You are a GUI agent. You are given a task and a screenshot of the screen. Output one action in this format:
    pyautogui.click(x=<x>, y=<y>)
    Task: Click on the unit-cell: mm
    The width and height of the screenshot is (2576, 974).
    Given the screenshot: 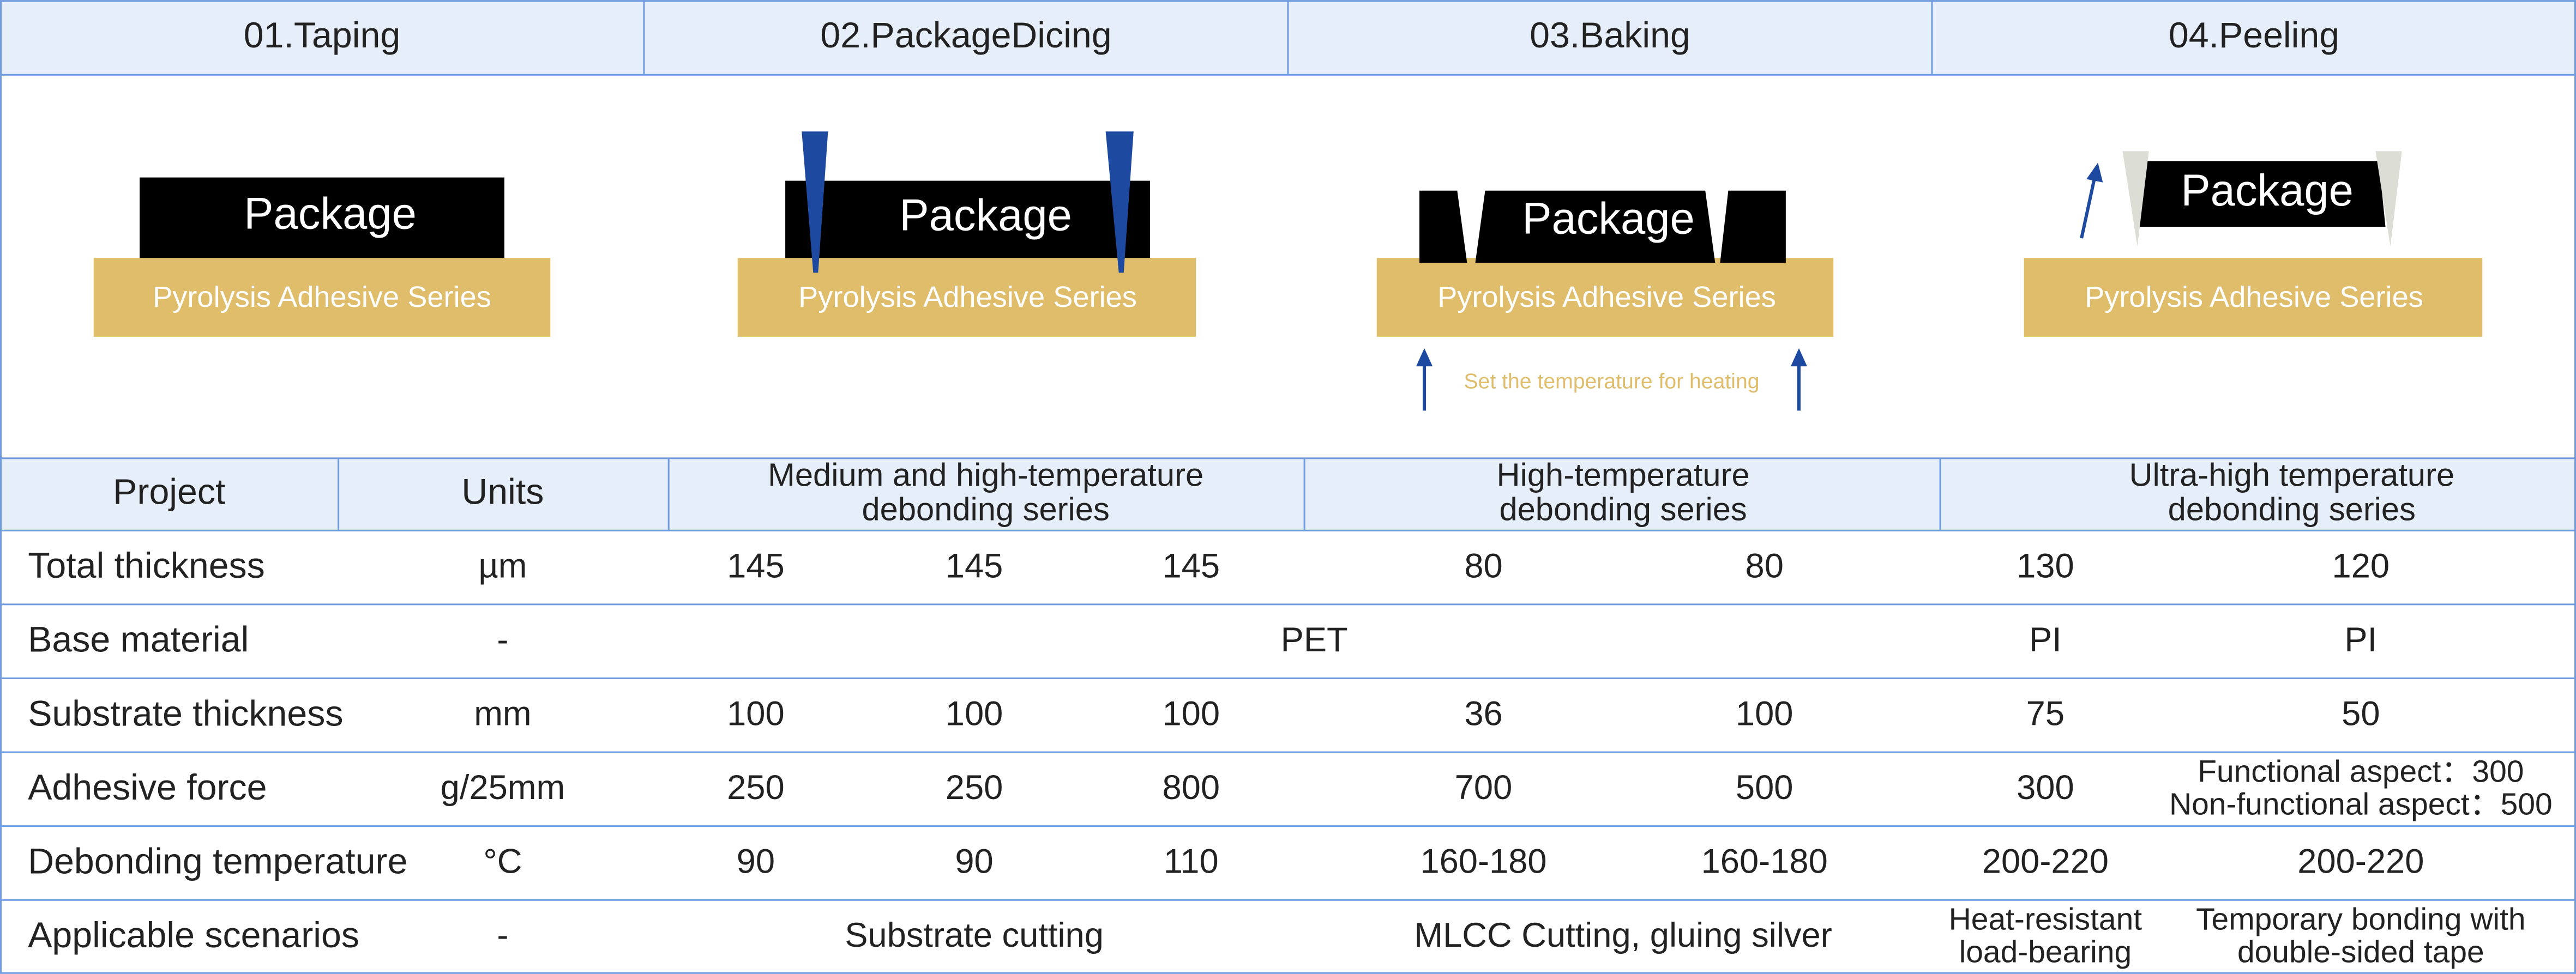 What is the action you would take?
    pyautogui.click(x=502, y=713)
    